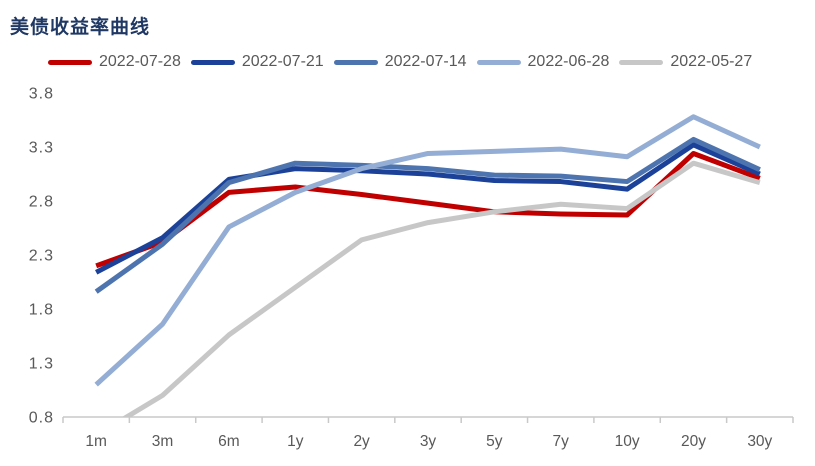 This screenshot has height=466, width=815. What do you see at coordinates (693, 441) in the screenshot?
I see `x-axis-label: 20y` at bounding box center [693, 441].